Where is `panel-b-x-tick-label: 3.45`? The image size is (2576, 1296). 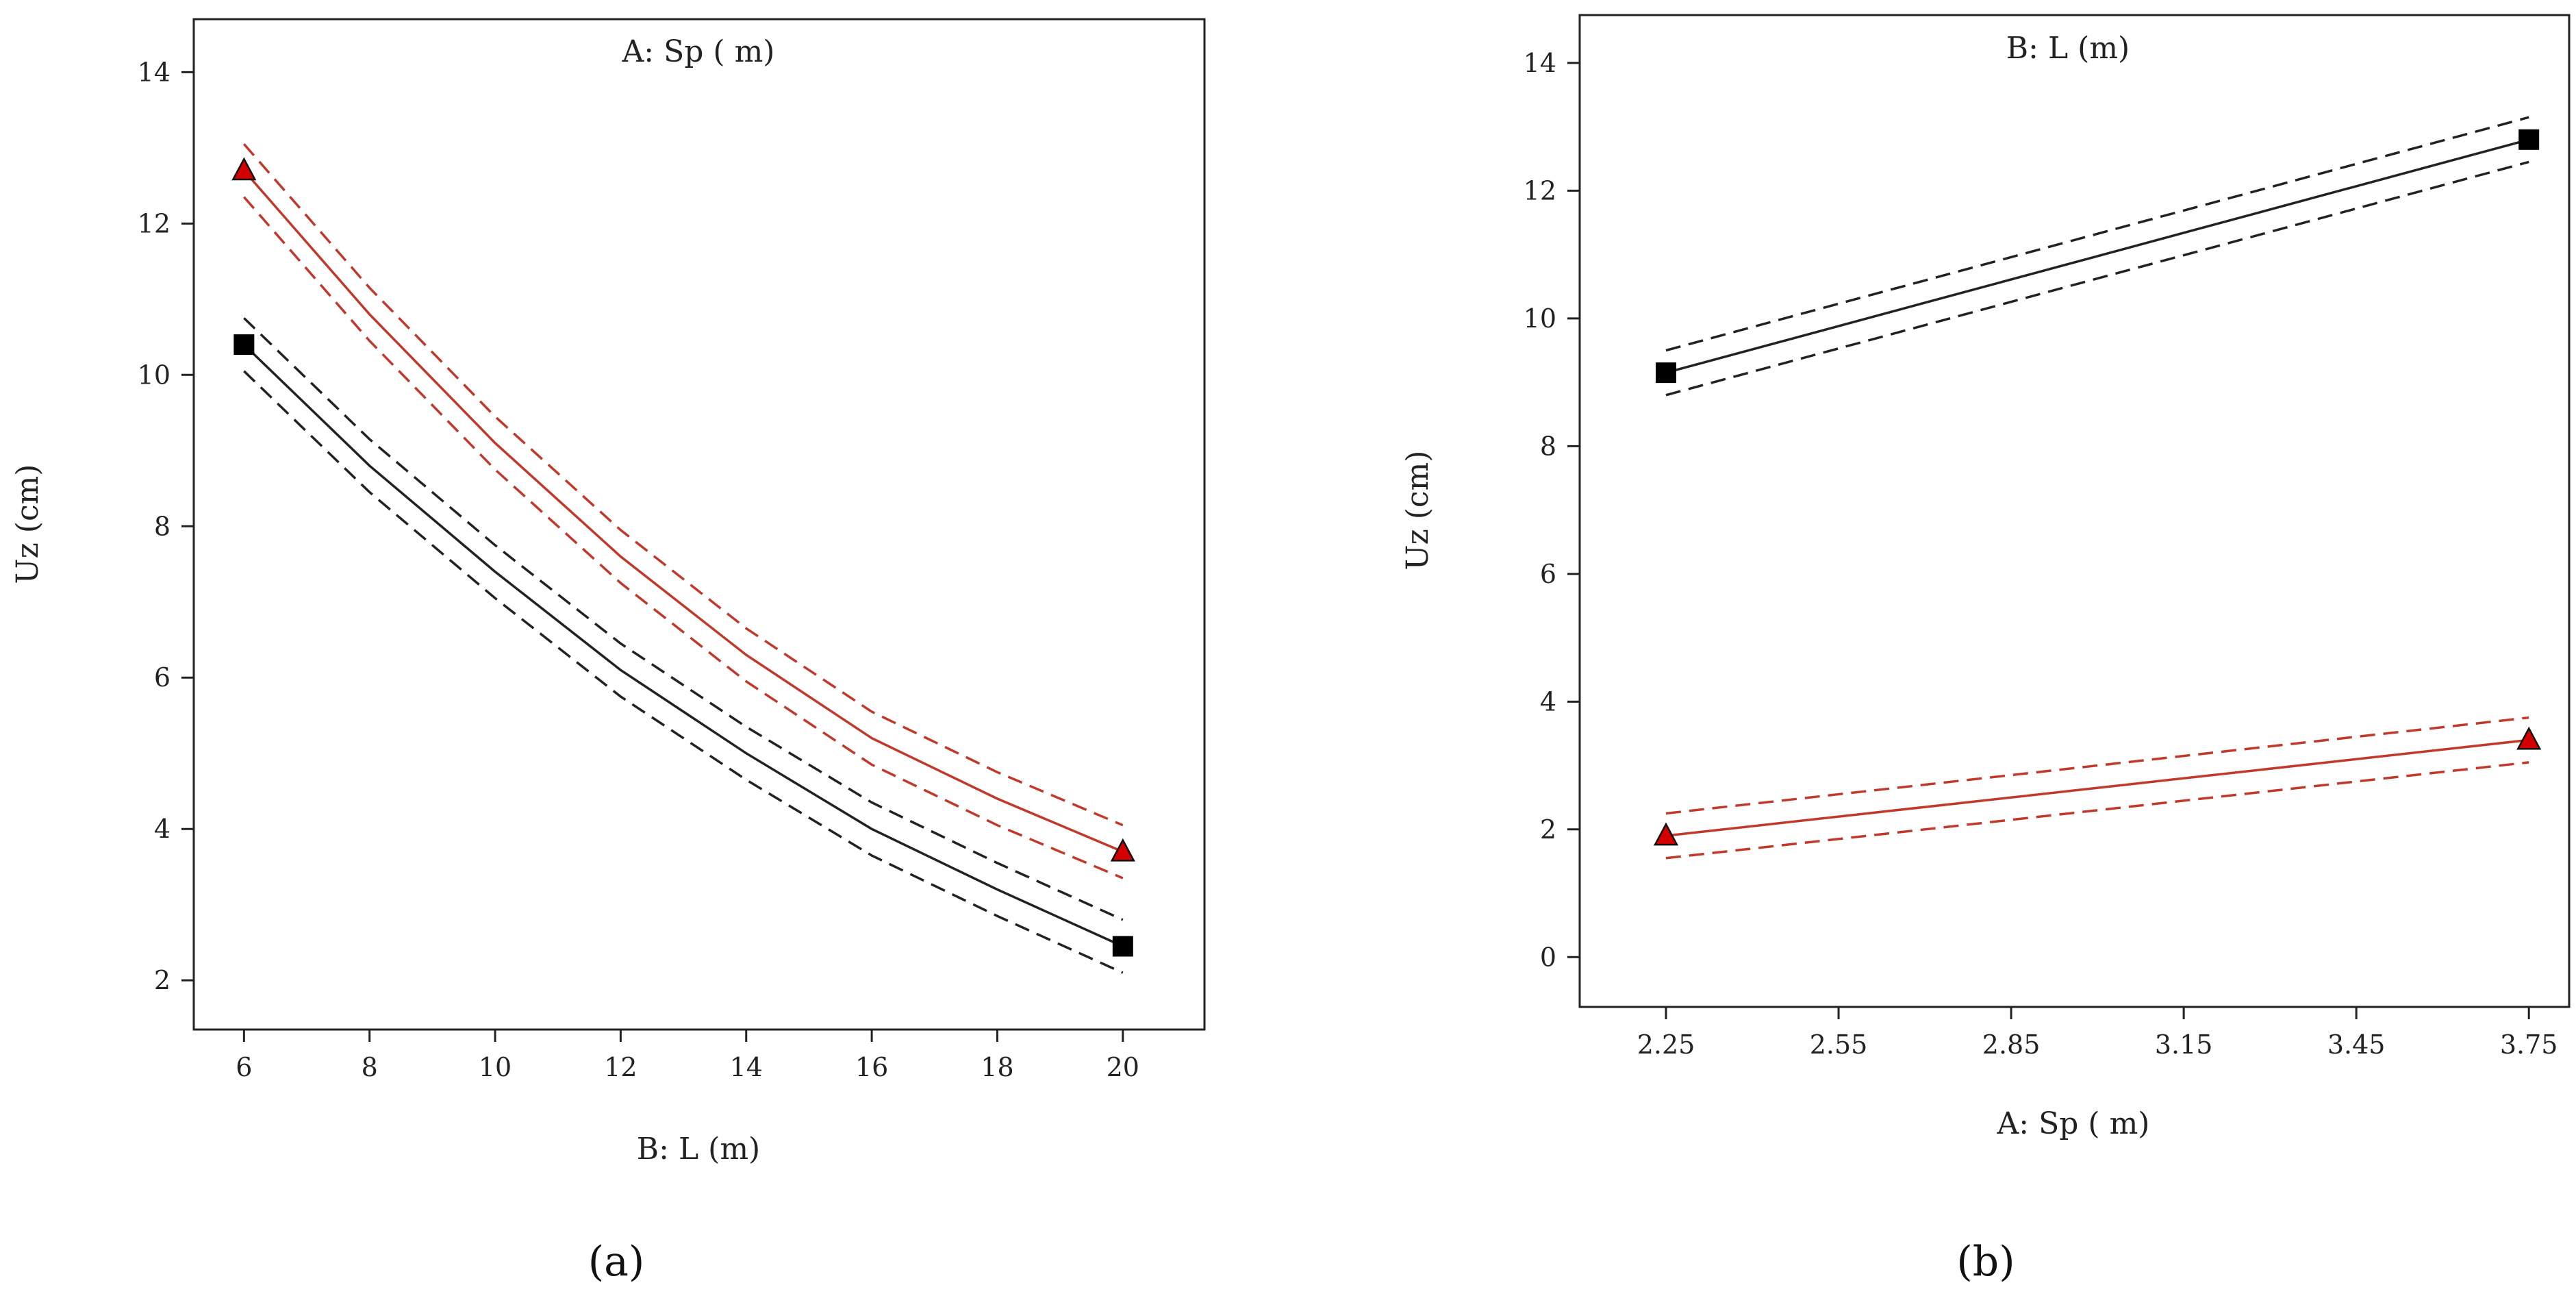 panel-b-x-tick-label: 3.45 is located at coordinates (2356, 1045).